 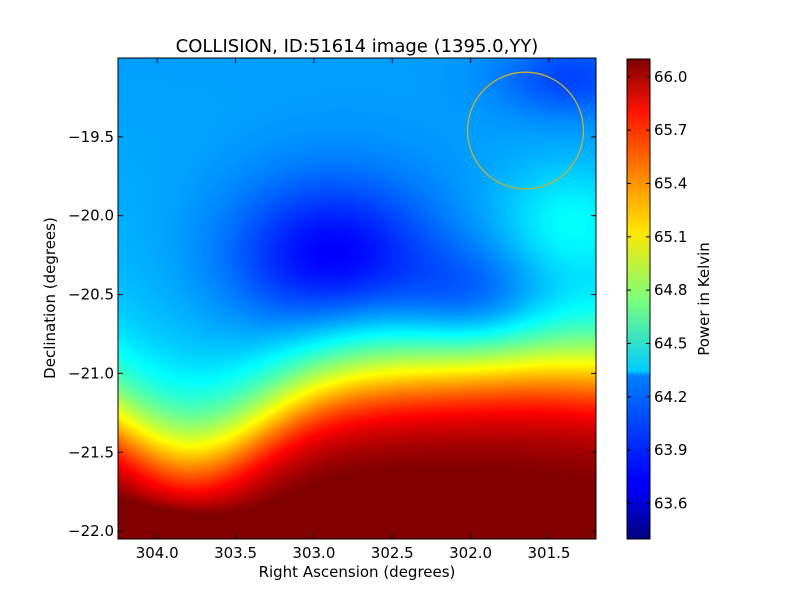 What do you see at coordinates (235, 553) in the screenshot?
I see `x-tick-label: 303.5` at bounding box center [235, 553].